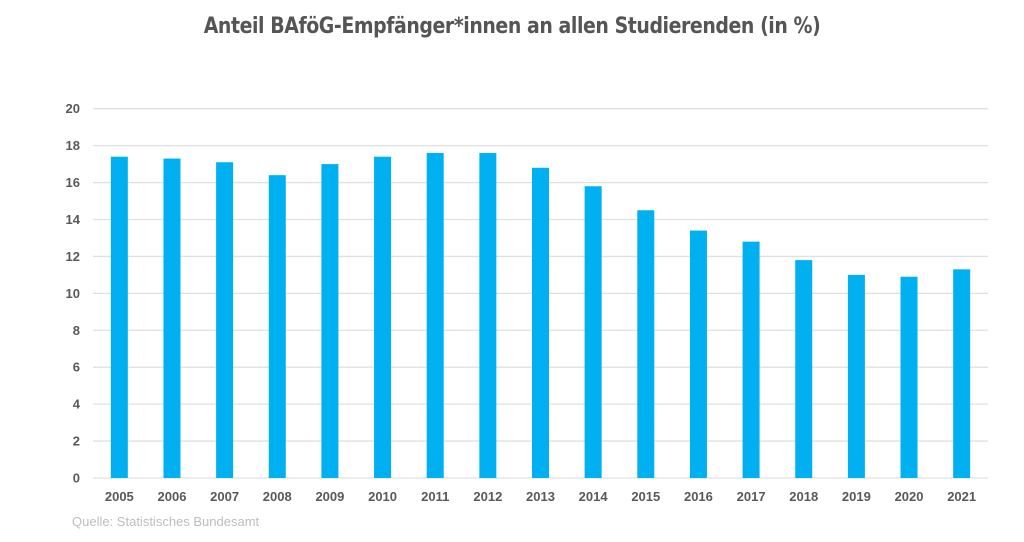 The width and height of the screenshot is (1024, 542). I want to click on x-tick-label: 2021, so click(961, 496).